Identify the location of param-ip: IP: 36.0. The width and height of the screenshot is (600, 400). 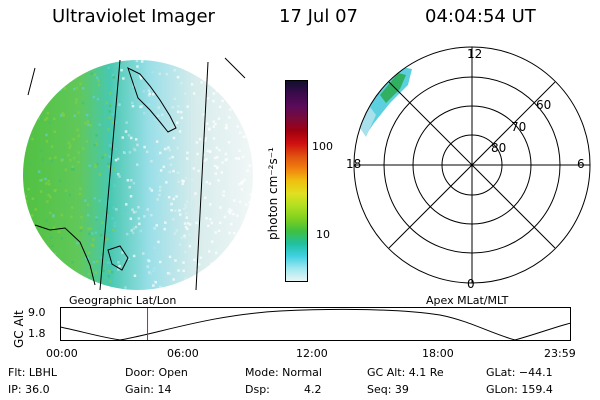
(29, 389).